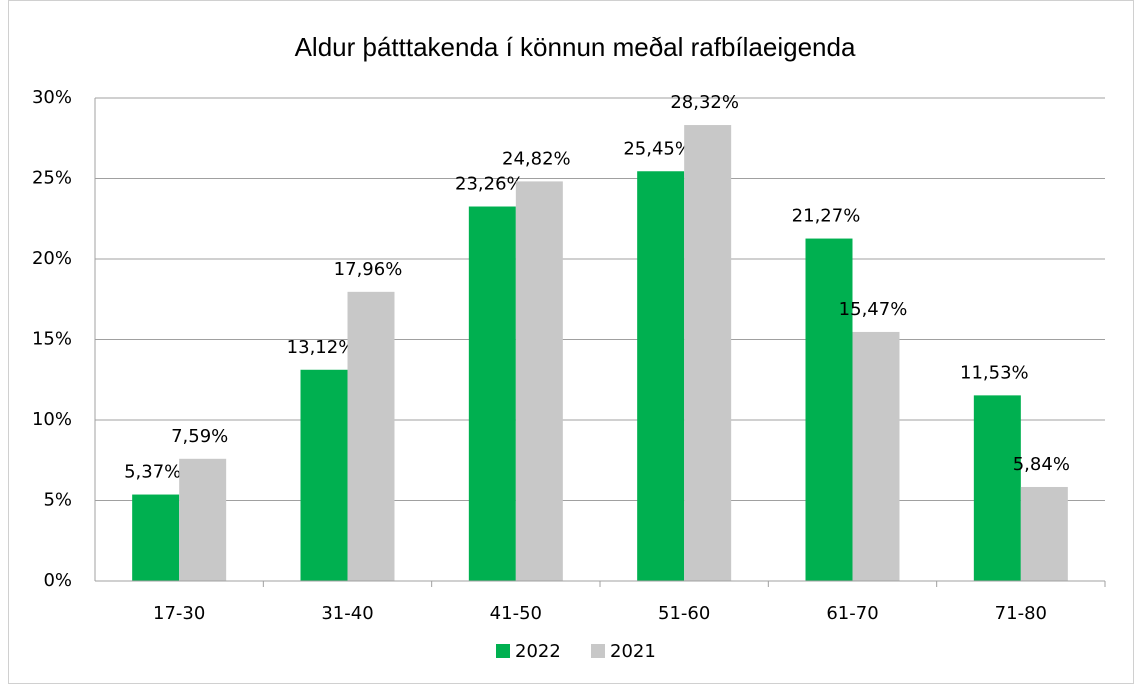  What do you see at coordinates (57, 580) in the screenshot?
I see `y-tick-label: 0%` at bounding box center [57, 580].